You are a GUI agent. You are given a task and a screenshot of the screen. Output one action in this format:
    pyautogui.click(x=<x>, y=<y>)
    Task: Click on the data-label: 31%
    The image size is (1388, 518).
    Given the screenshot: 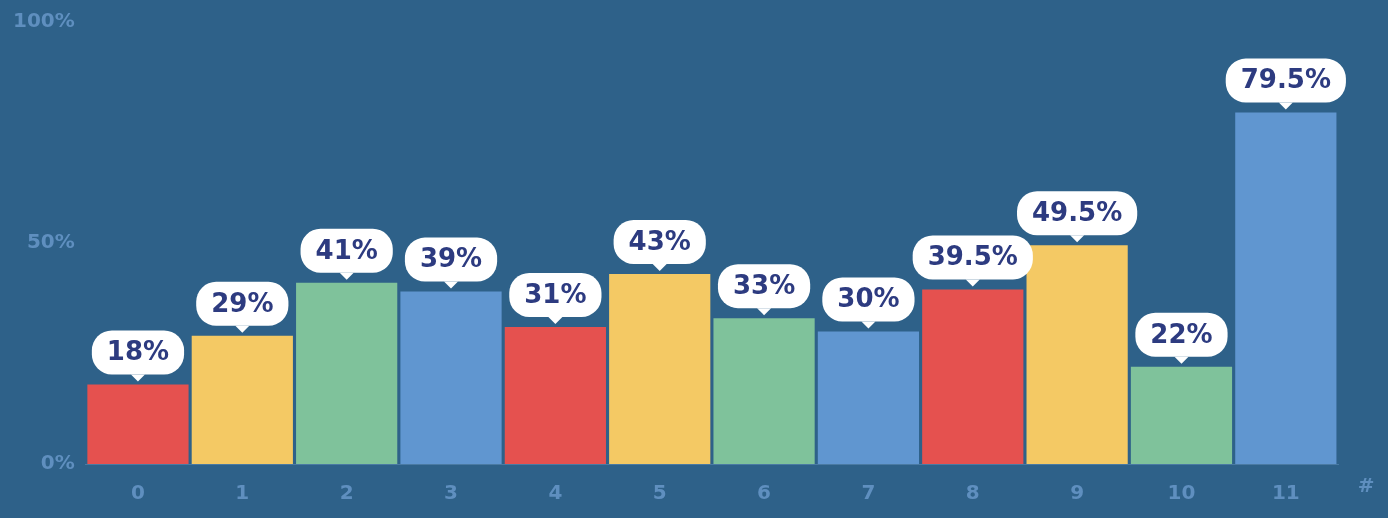 What is the action you would take?
    pyautogui.click(x=555, y=293)
    